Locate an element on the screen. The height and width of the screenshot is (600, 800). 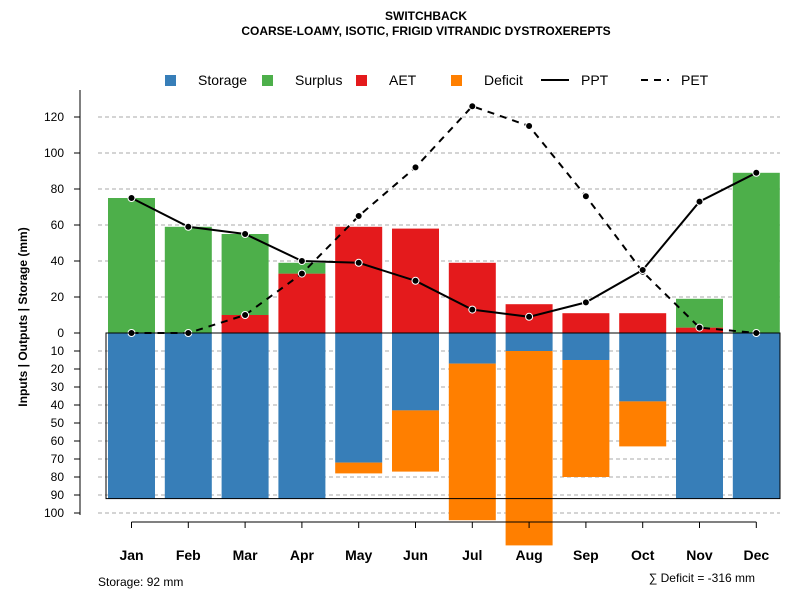
ppt-point-nov is located at coordinates (699, 201).